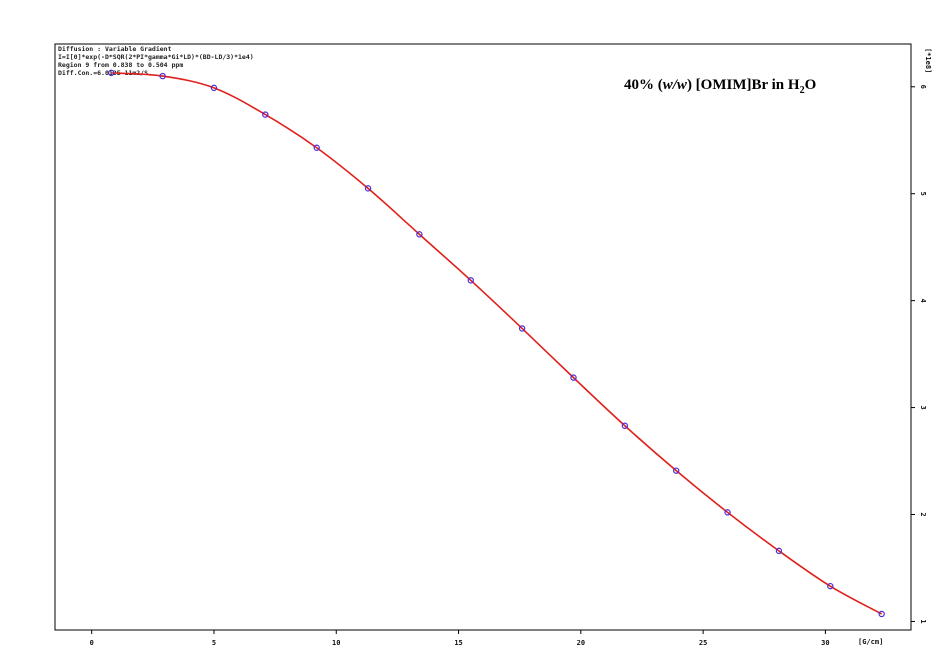  I want to click on y-axis: 1 2 3 4 5 6, so click(919, 354).